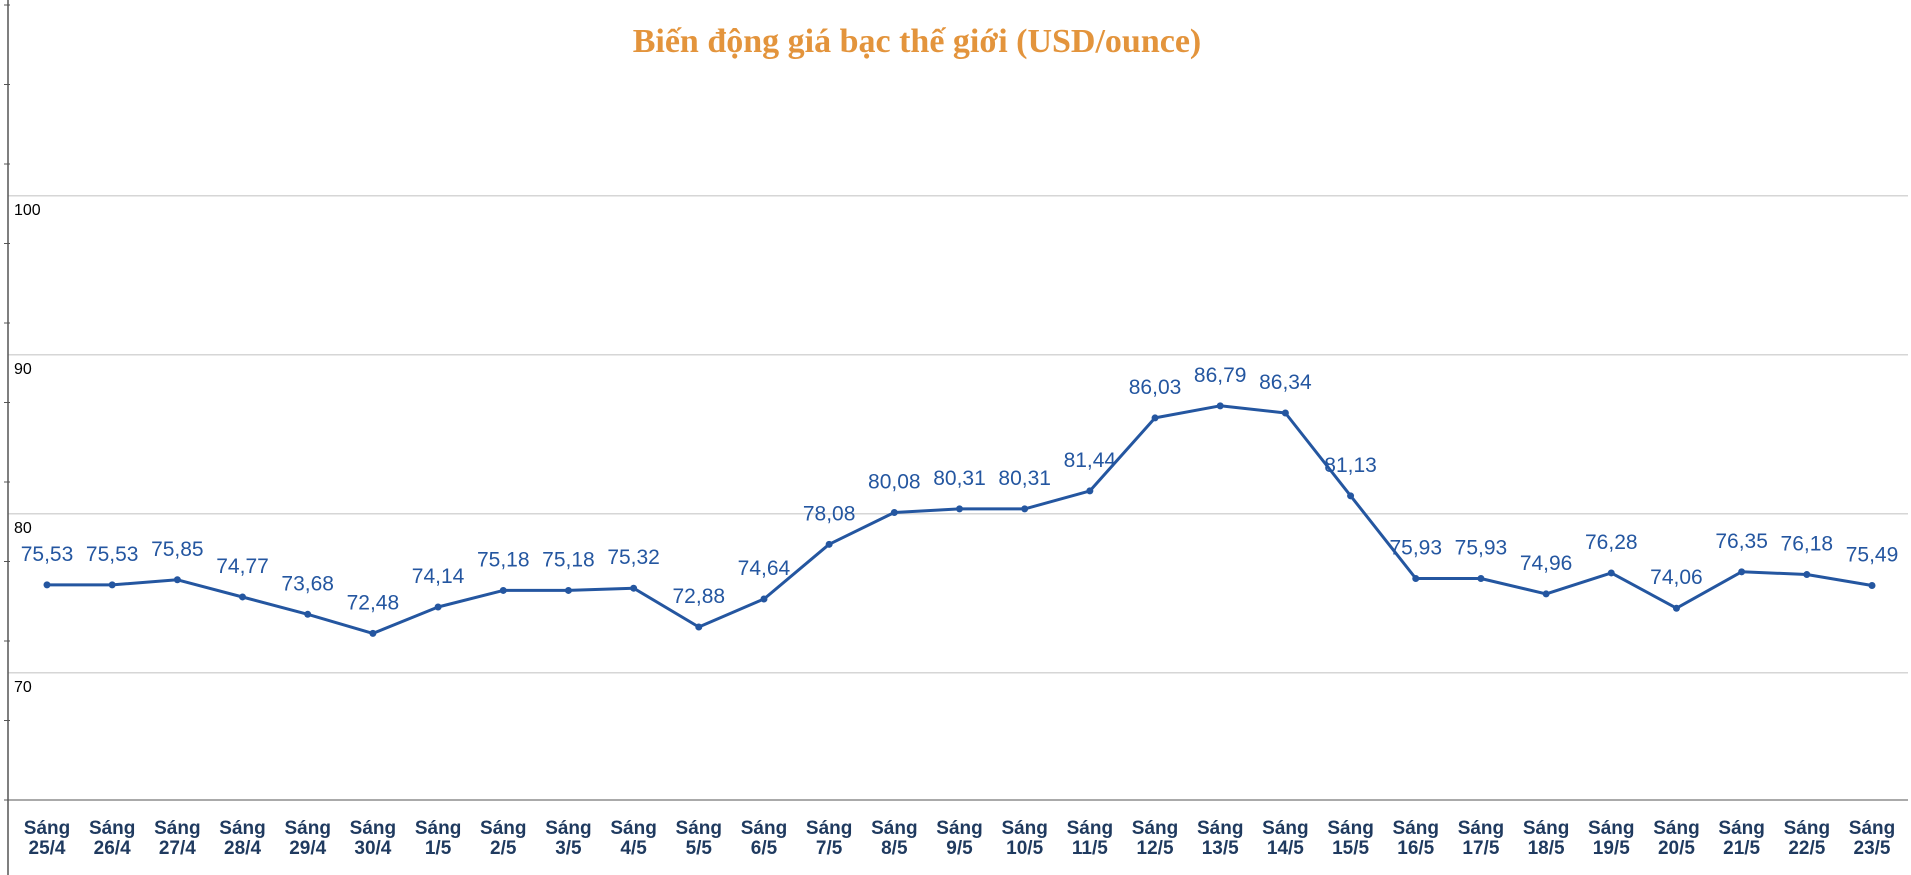 The width and height of the screenshot is (1911, 875). I want to click on x-tick-label-line2: 22/5, so click(1806, 848).